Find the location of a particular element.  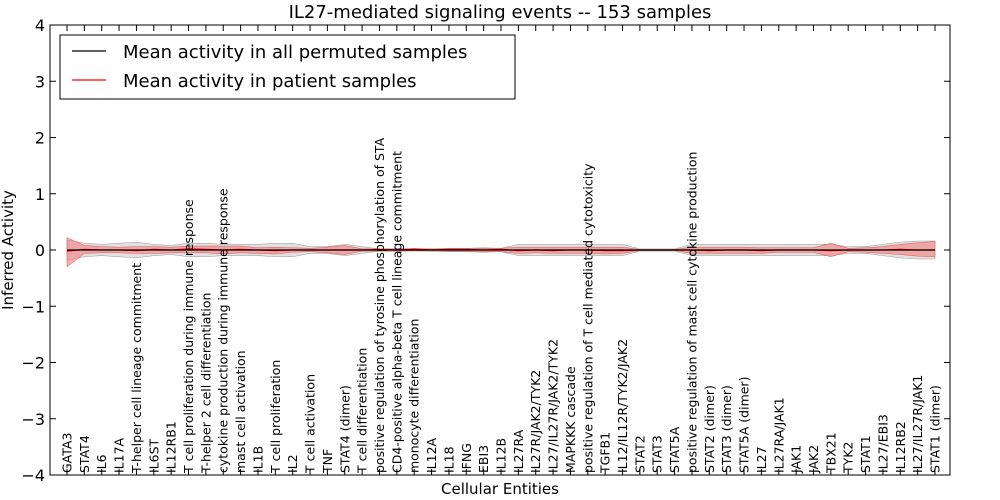

category-label: EBI3 is located at coordinates (483, 459).